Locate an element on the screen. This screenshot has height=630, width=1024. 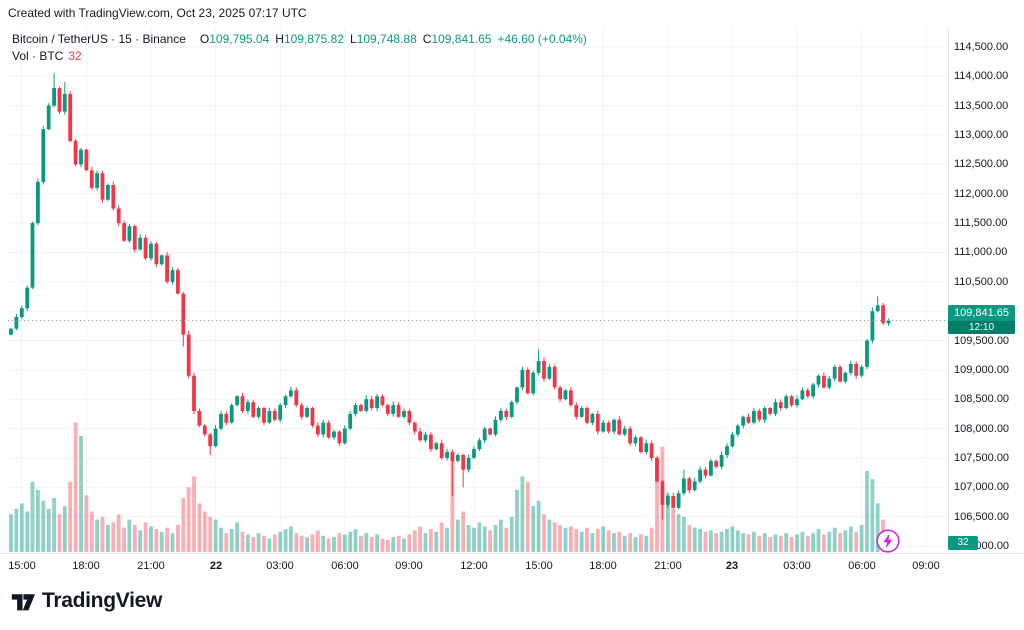
tradingview-logo-icon is located at coordinates (23, 602).